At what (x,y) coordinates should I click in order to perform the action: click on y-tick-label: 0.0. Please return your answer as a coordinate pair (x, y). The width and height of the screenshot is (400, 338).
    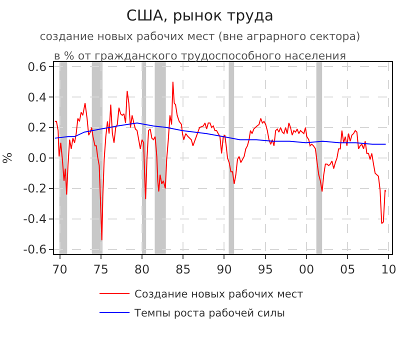
    Looking at the image, I should click on (37, 158).